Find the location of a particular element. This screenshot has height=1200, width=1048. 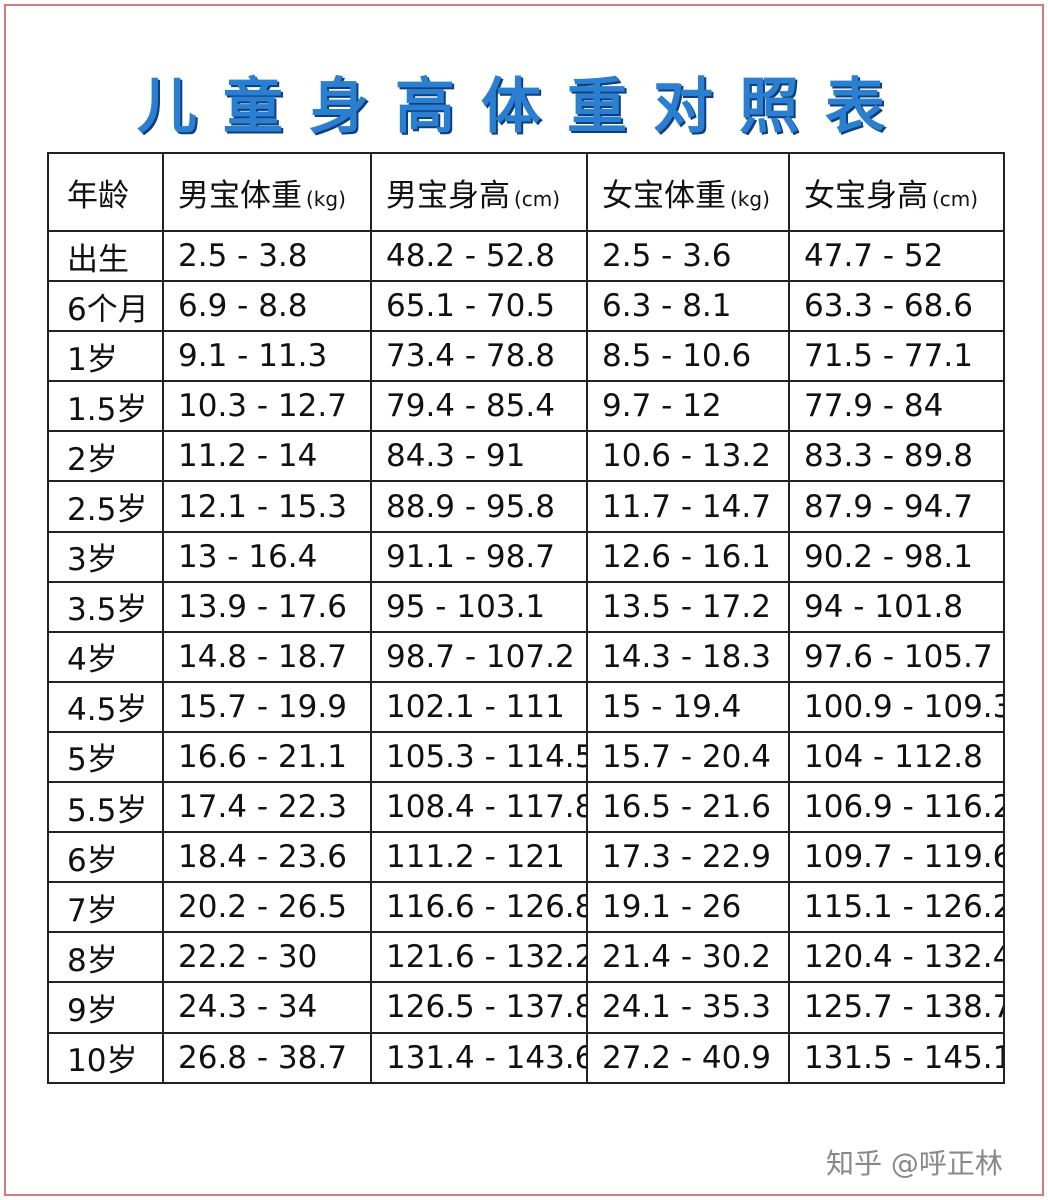

age-cell: 4岁 is located at coordinates (105, 656).